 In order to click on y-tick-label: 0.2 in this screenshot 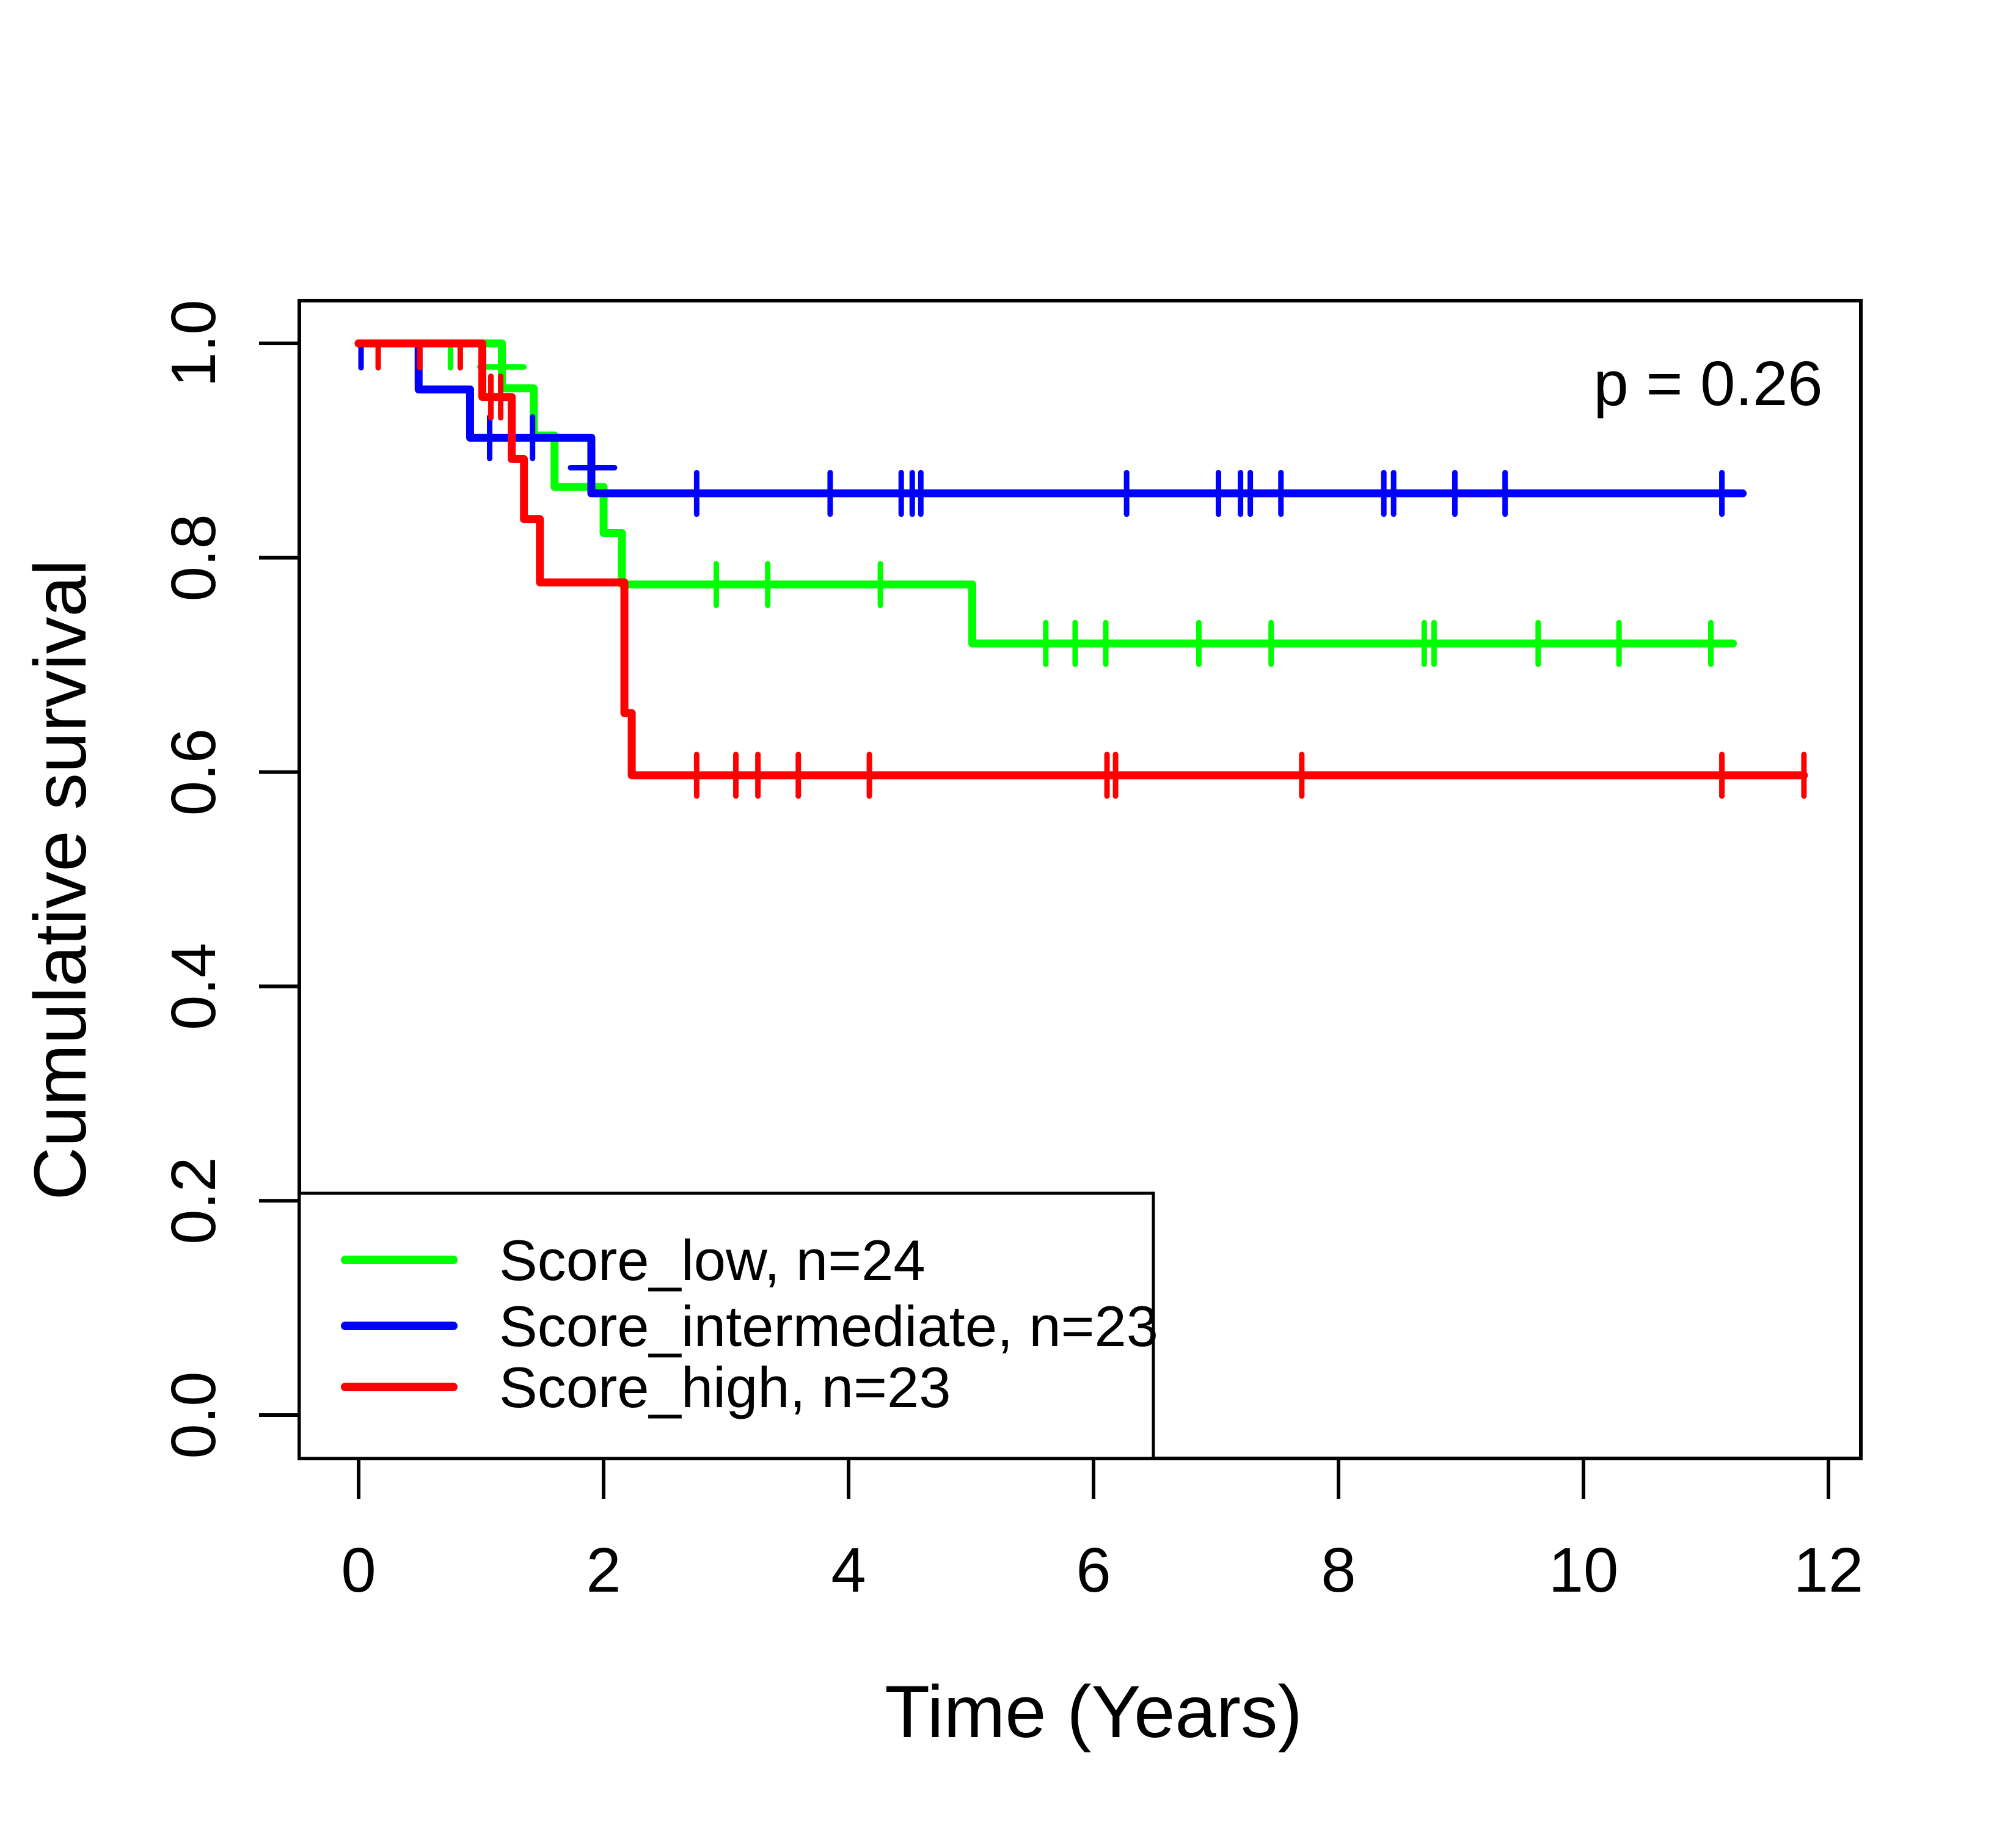, I will do `click(193, 1201)`.